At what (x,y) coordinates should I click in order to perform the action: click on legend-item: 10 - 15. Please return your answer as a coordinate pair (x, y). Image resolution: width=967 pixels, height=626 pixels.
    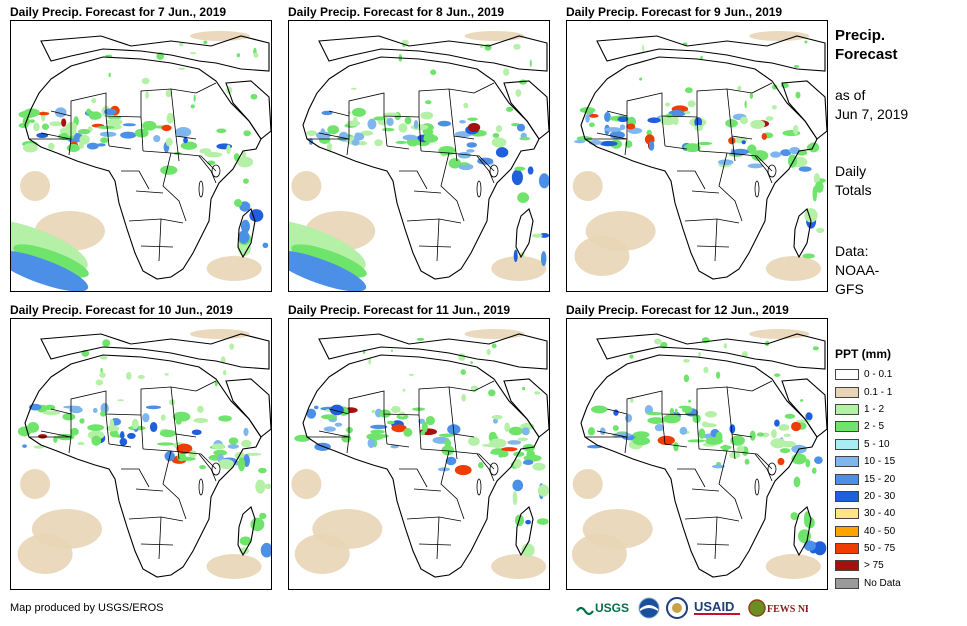
    Looking at the image, I should click on (868, 461).